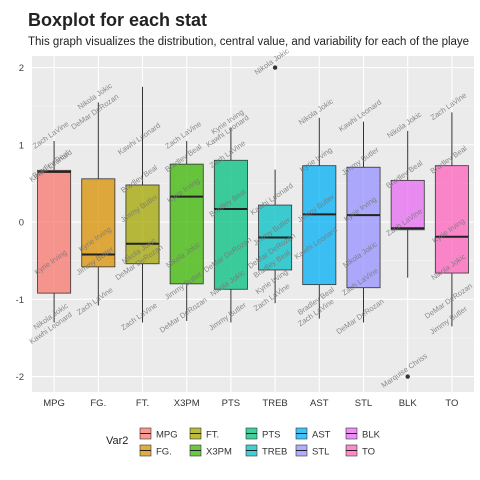  I want to click on legend-label: FT., so click(212, 435).